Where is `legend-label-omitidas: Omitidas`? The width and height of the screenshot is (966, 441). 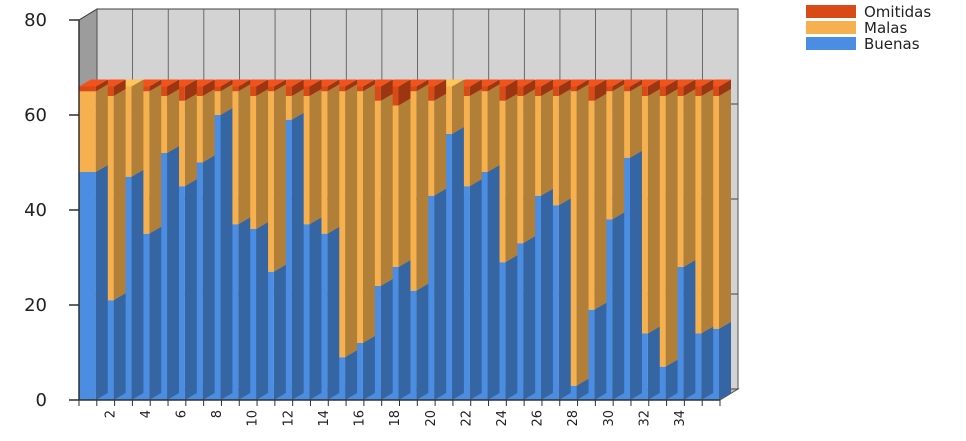
legend-label-omitidas: Omitidas is located at coordinates (897, 12).